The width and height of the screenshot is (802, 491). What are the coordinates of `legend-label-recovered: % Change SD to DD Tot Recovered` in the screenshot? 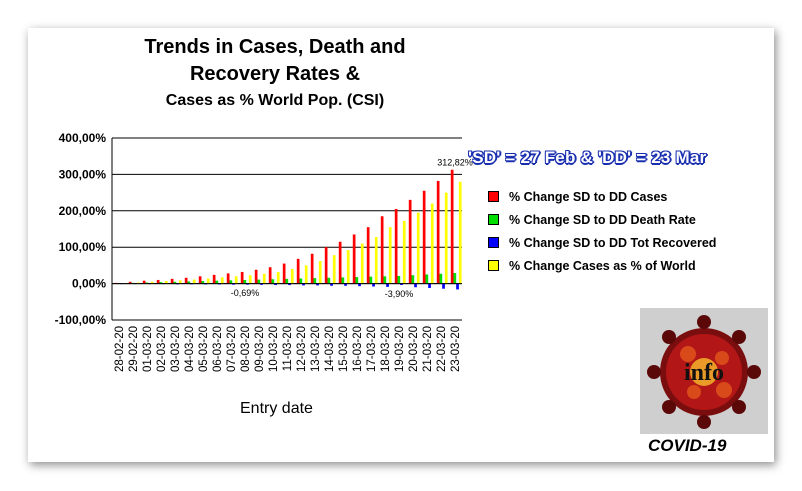 It's located at (613, 242).